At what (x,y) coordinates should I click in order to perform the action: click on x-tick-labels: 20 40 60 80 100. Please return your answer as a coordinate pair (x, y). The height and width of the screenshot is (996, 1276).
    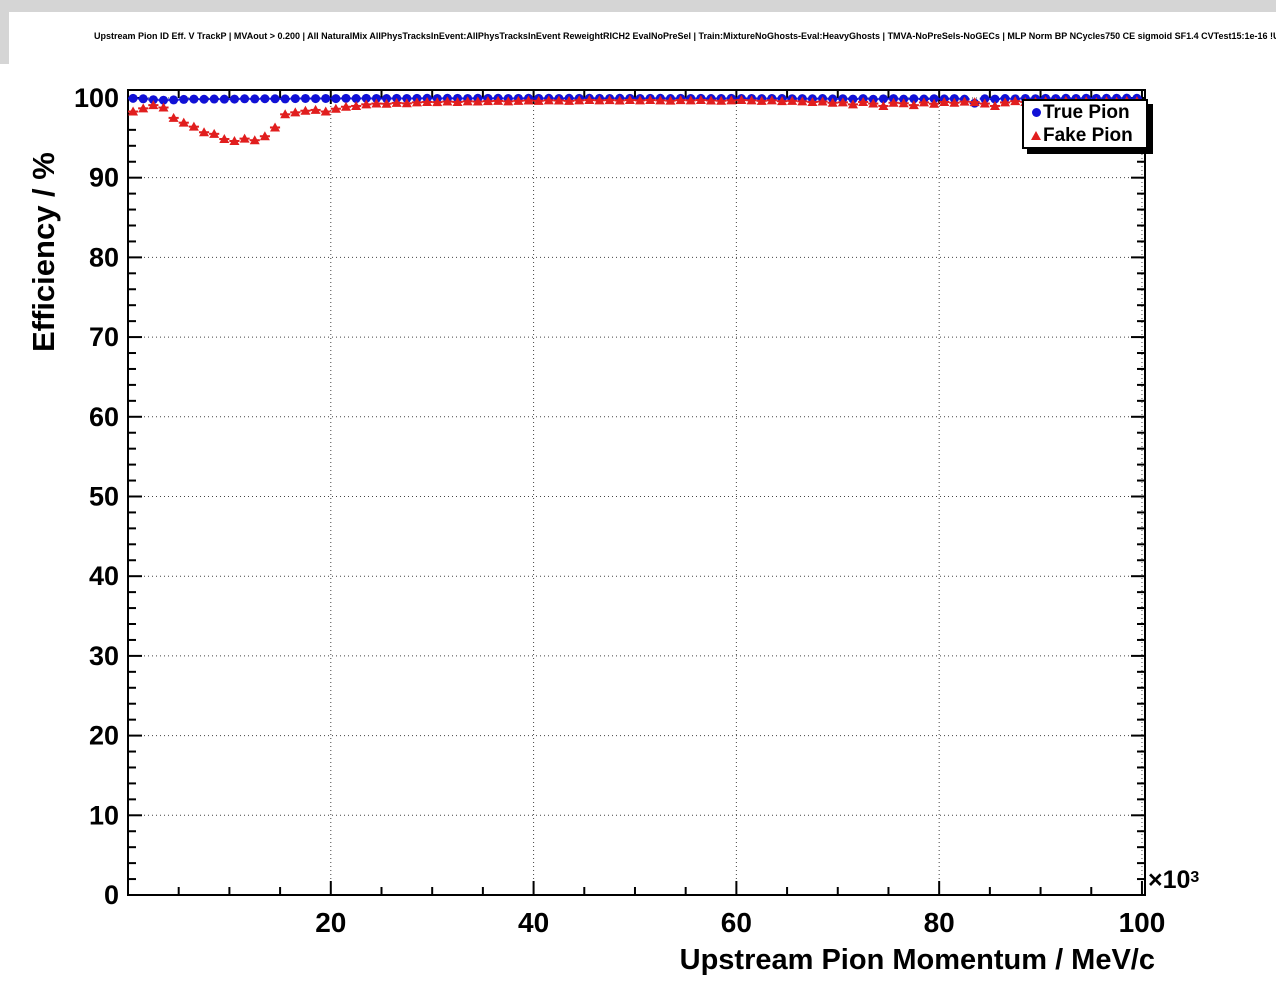
    Looking at the image, I should click on (740, 922).